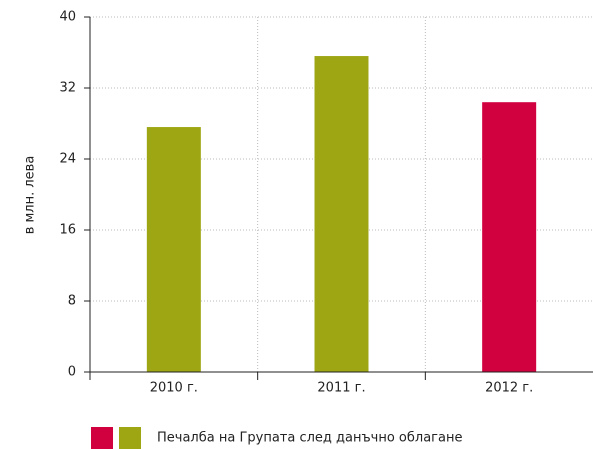 Image resolution: width=593 pixels, height=449 pixels. What do you see at coordinates (174, 388) in the screenshot?
I see `x-tick-label: 2010 г.` at bounding box center [174, 388].